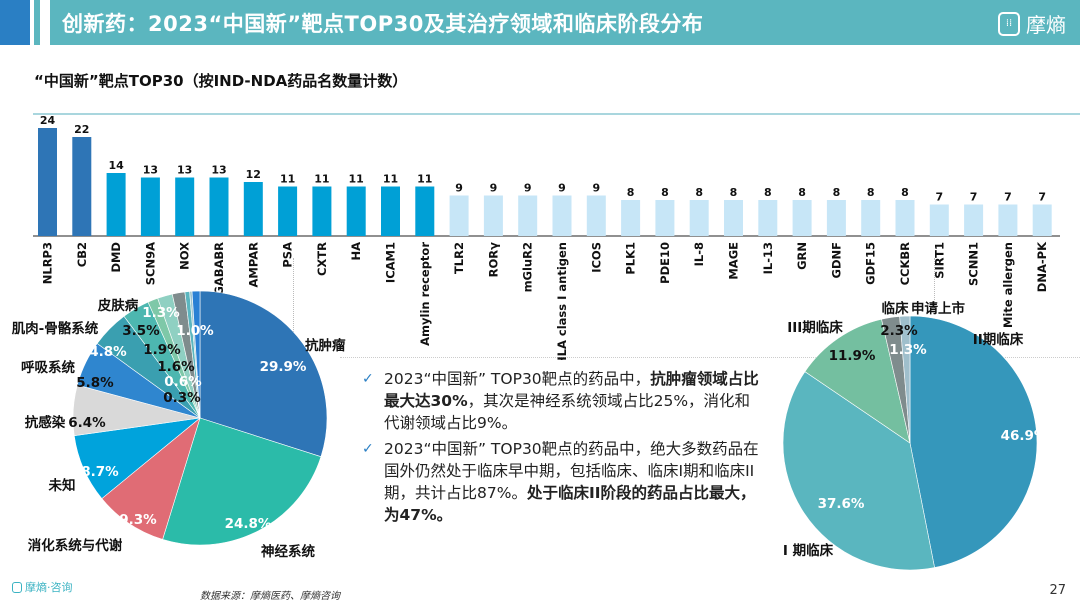  Describe the element at coordinates (939, 260) in the screenshot. I see `bar-category-label: SIRT1` at that location.